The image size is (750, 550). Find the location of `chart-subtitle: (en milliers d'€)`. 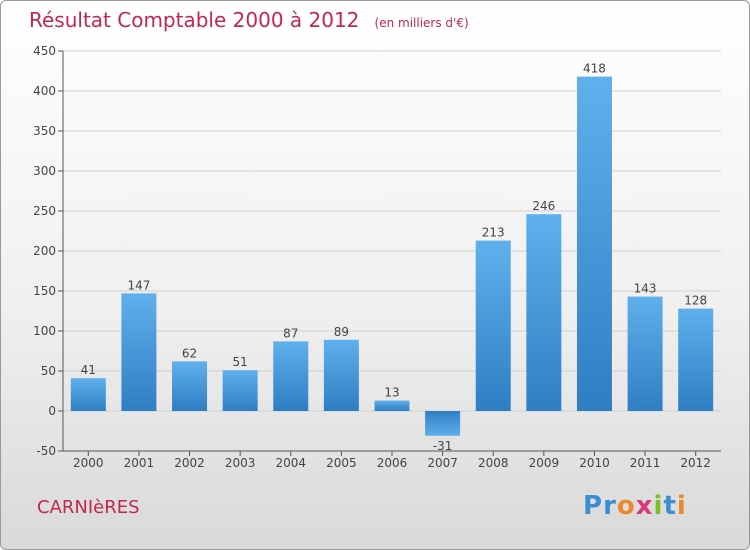

chart-subtitle: (en milliers d'€) is located at coordinates (421, 23).